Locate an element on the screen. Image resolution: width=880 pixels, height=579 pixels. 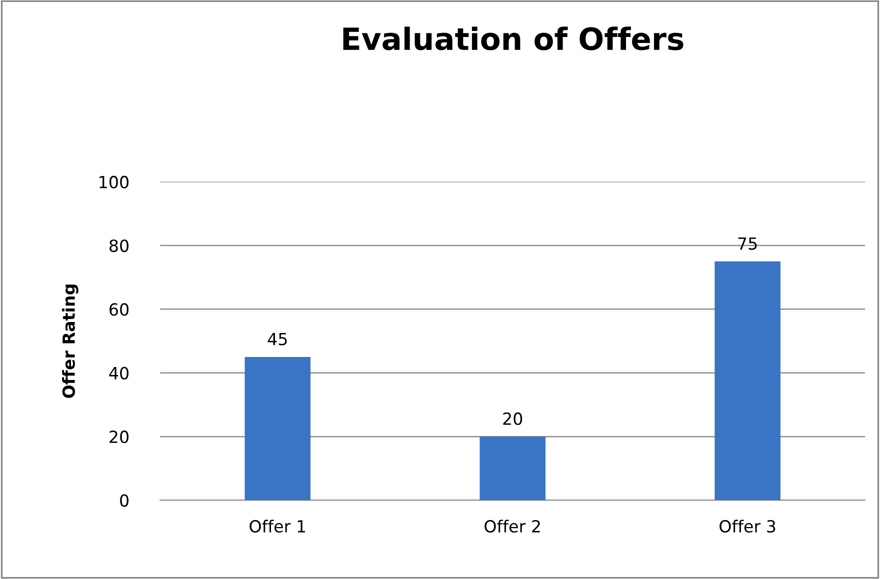
chart-title: Evaluation of Offers is located at coordinates (513, 38).